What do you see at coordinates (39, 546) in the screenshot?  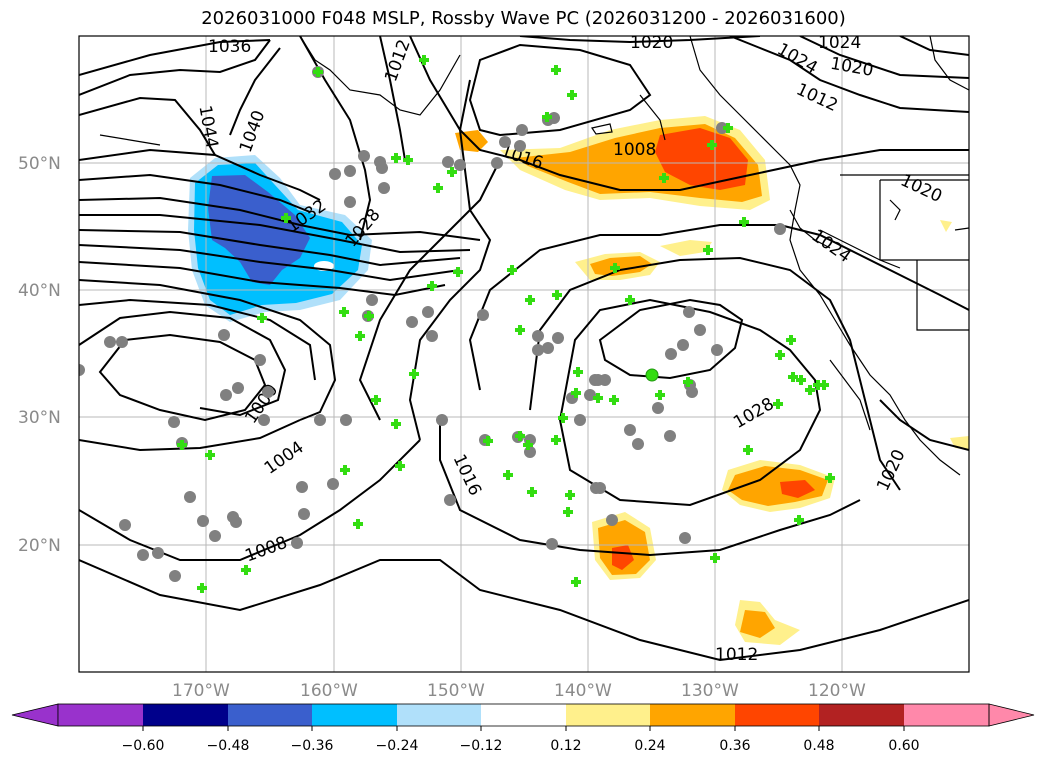 I see `lat-label: 20°N` at bounding box center [39, 546].